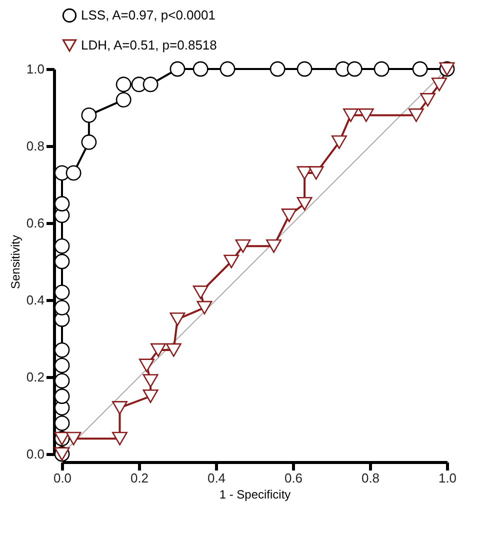 The width and height of the screenshot is (495, 556). What do you see at coordinates (216, 478) in the screenshot?
I see `x-tick-label: 0.4` at bounding box center [216, 478].